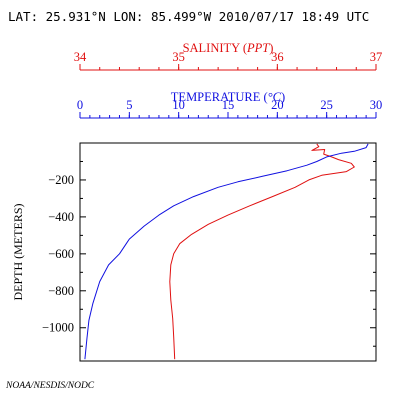 The height and width of the screenshot is (400, 400). Describe the element at coordinates (61, 291) in the screenshot. I see `depth-tick-label: −800` at that location.